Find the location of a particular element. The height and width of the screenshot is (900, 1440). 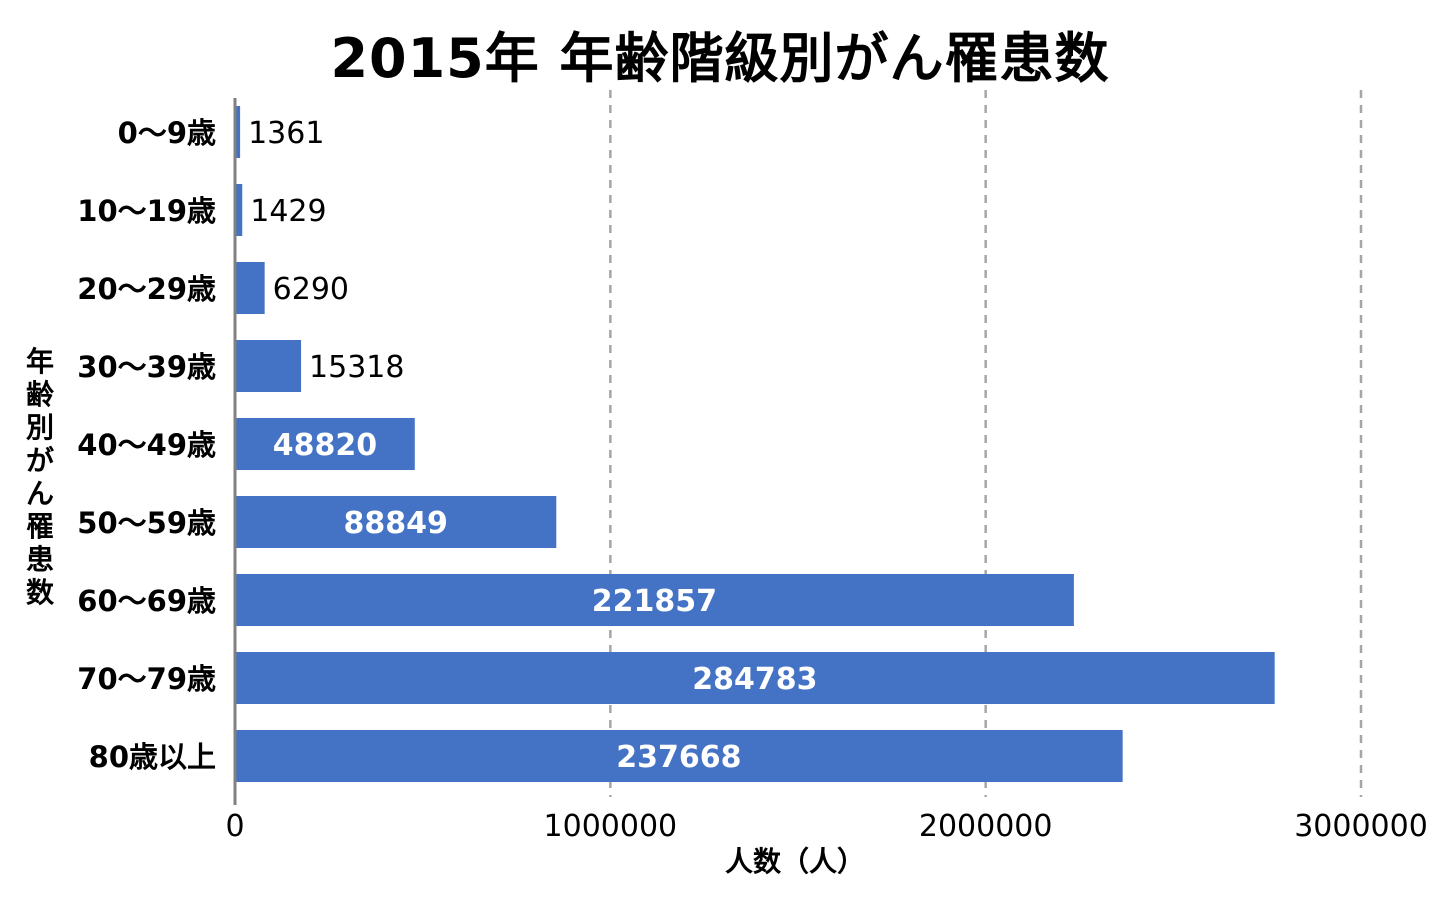

category-label: 50〜59歳 is located at coordinates (146, 523).